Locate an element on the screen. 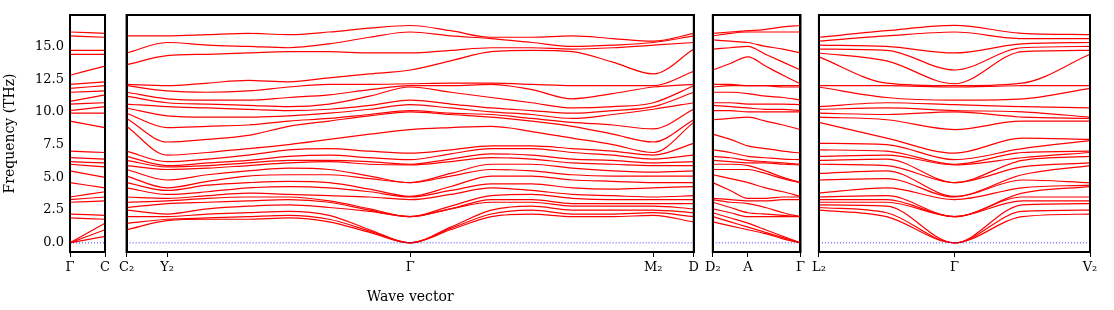 This screenshot has height=310, width=1114. x-tick-label: M₂ is located at coordinates (653, 267).